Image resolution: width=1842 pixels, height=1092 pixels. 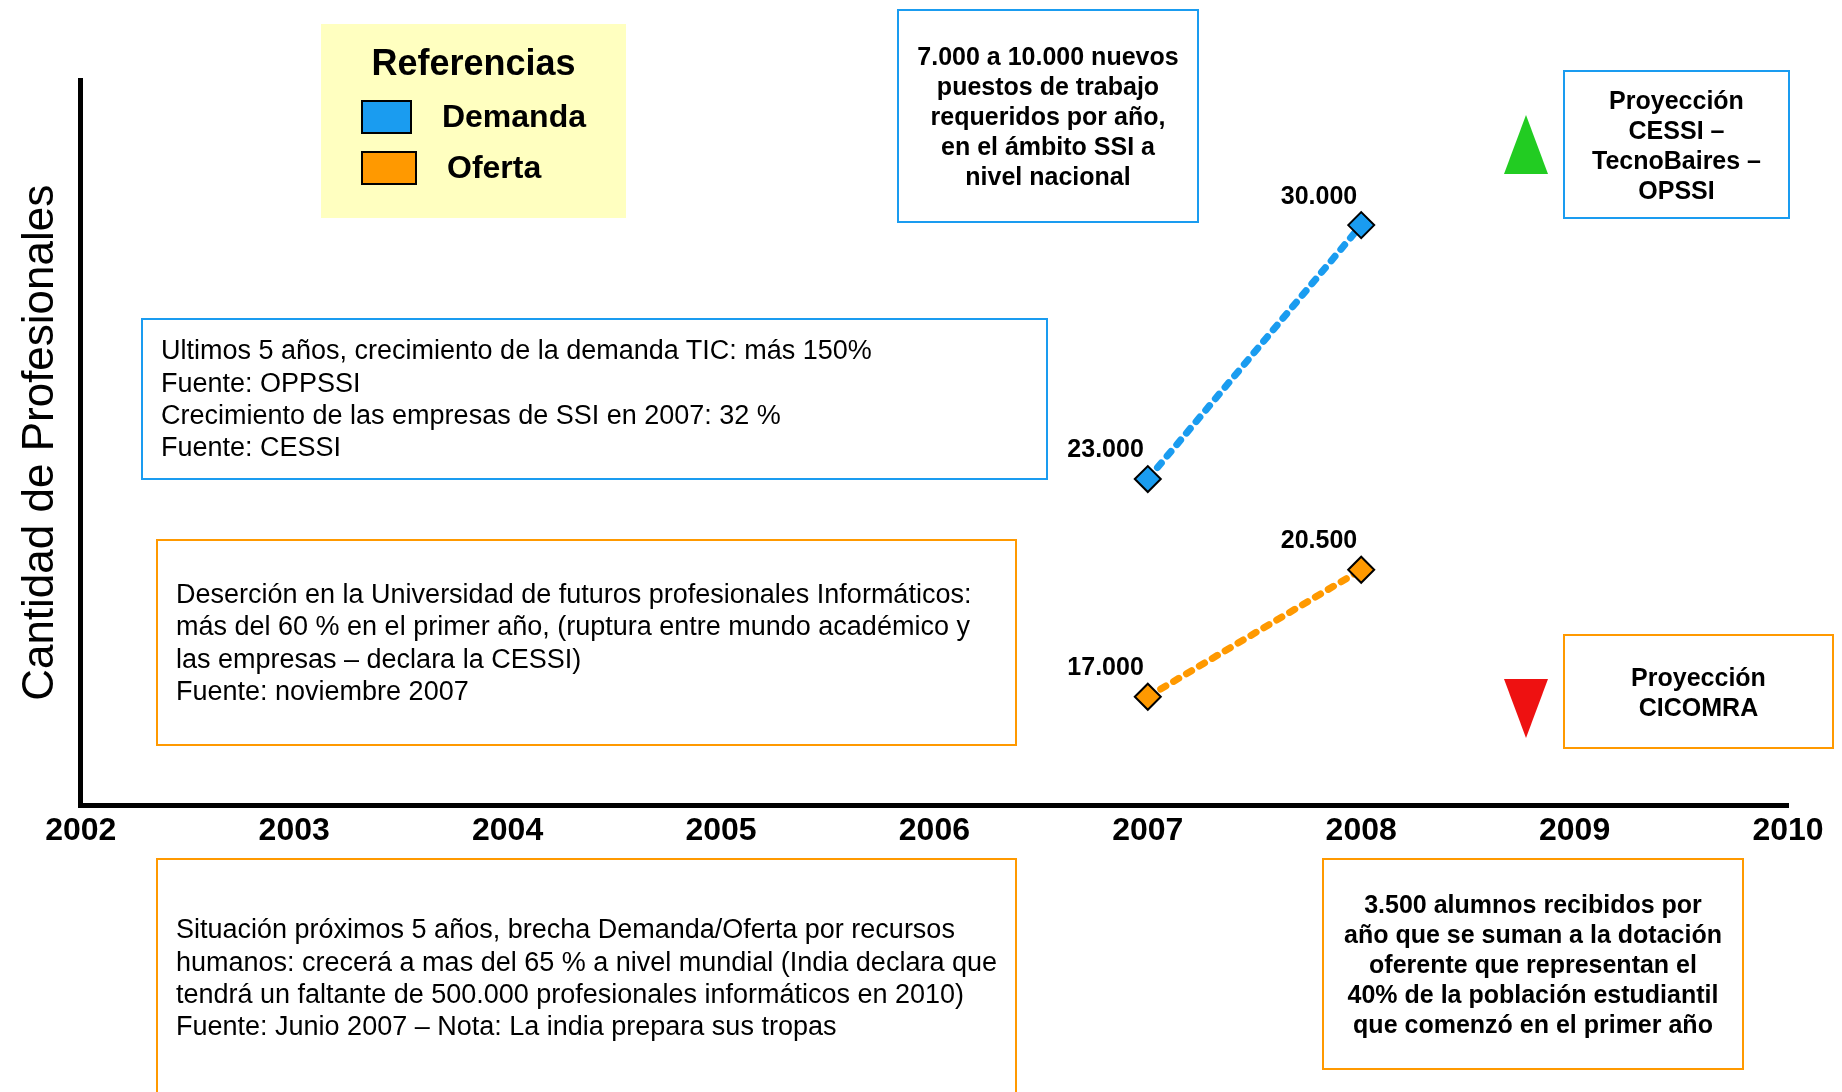 I want to click on annotation: Proyección CICOMRA, so click(x=1698, y=691).